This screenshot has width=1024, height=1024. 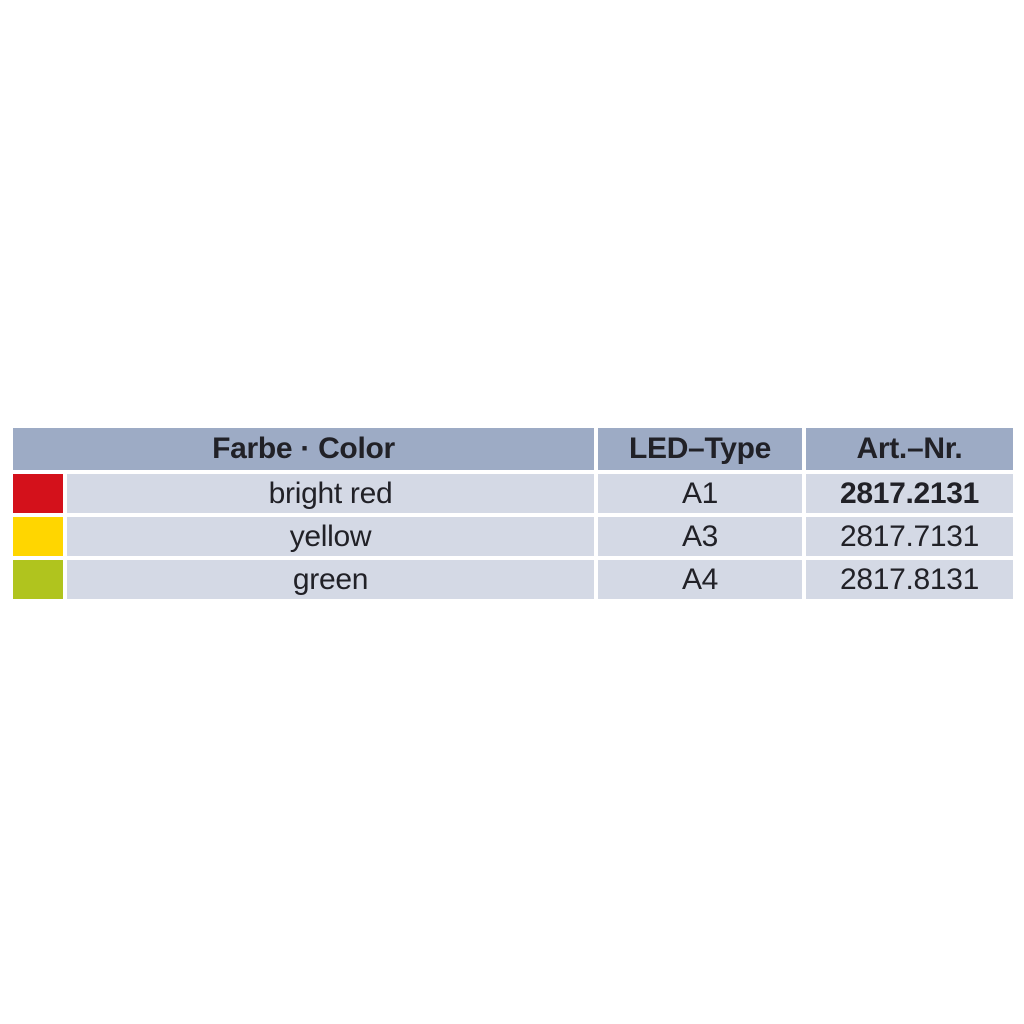 What do you see at coordinates (330, 579) in the screenshot?
I see `color-name-cell: green` at bounding box center [330, 579].